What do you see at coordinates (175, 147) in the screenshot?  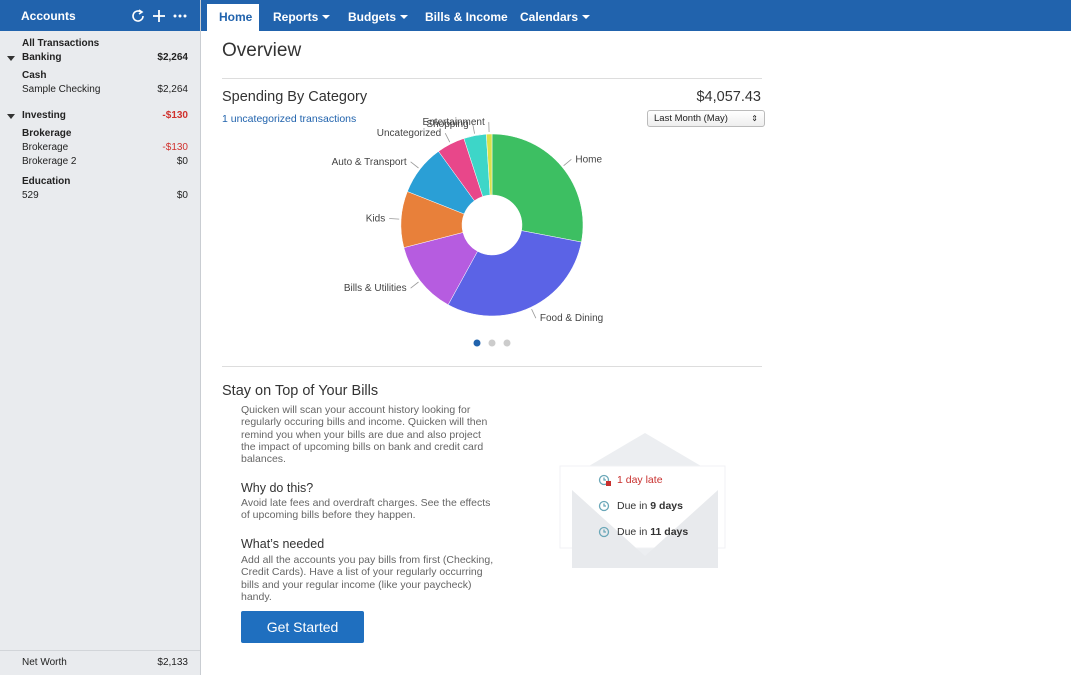 I see `account-amount: -$130` at bounding box center [175, 147].